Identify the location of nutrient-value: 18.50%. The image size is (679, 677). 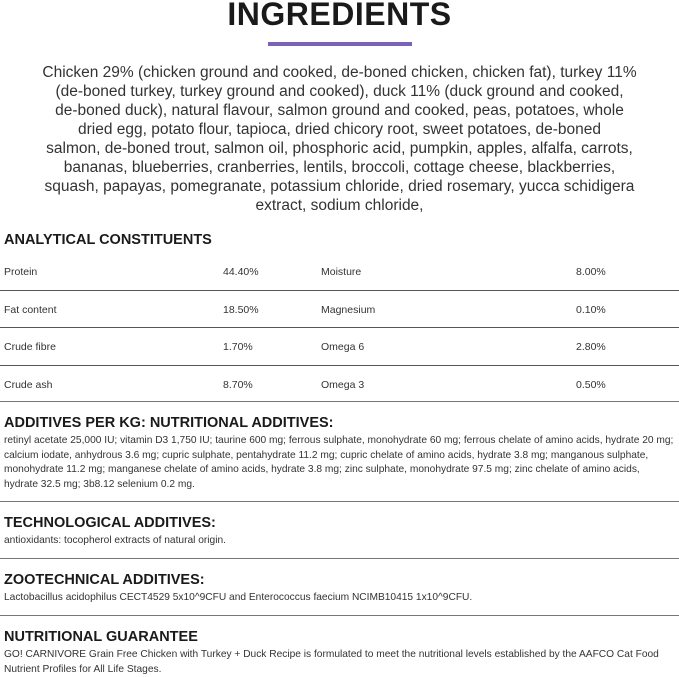
(241, 309).